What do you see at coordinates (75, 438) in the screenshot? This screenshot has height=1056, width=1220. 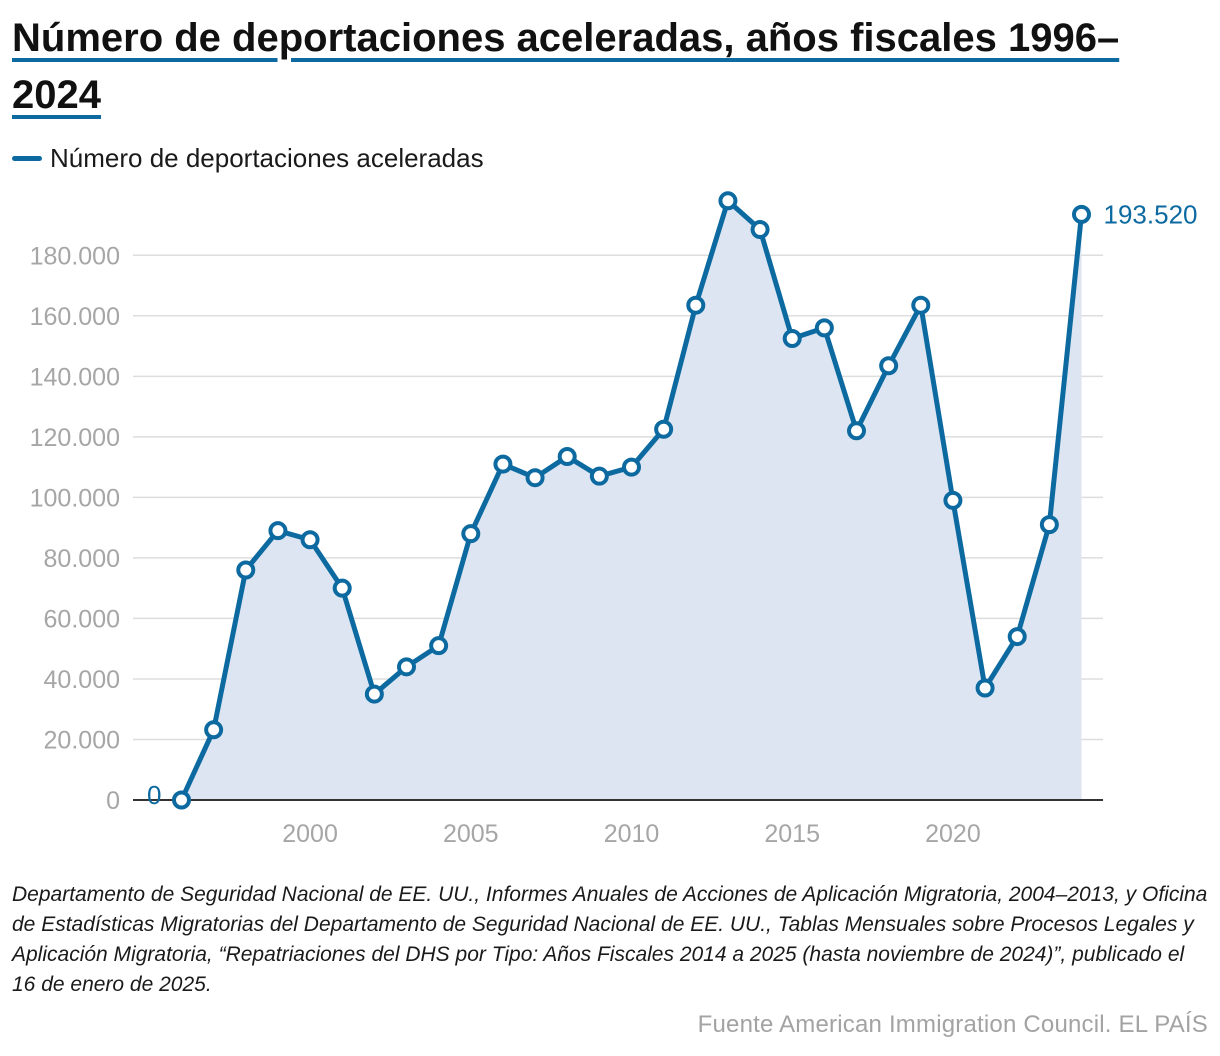 I see `y-tick-label: 120.000` at bounding box center [75, 438].